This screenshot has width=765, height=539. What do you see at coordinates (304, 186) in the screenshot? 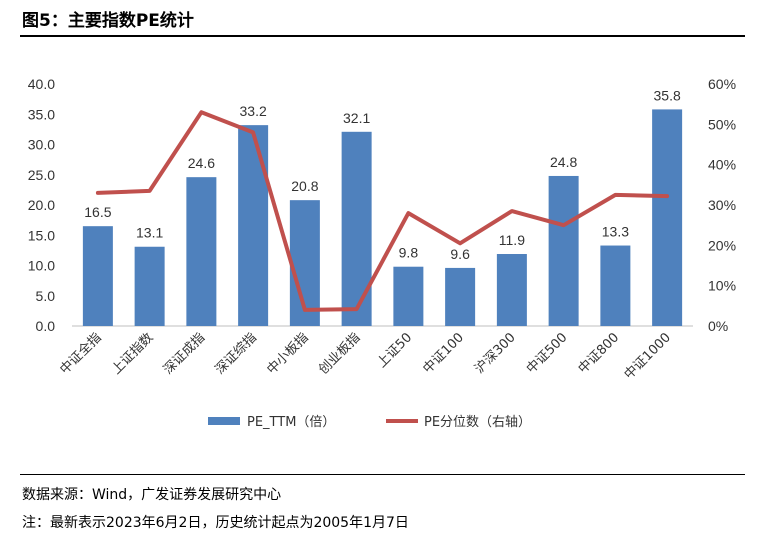
I see `bar-data-label: 20.8` at bounding box center [304, 186].